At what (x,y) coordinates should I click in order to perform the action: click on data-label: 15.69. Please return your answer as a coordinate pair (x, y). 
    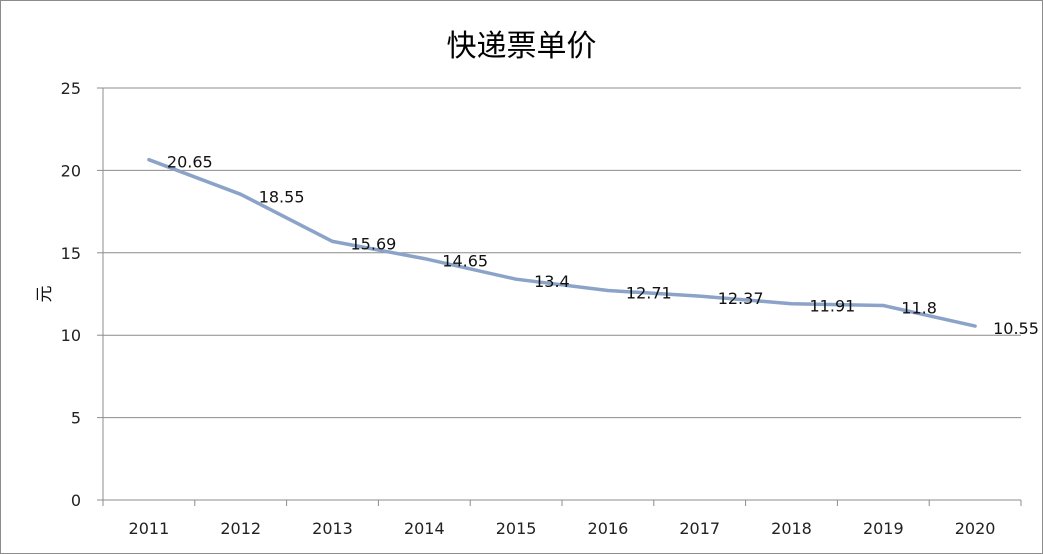
    Looking at the image, I should click on (374, 243).